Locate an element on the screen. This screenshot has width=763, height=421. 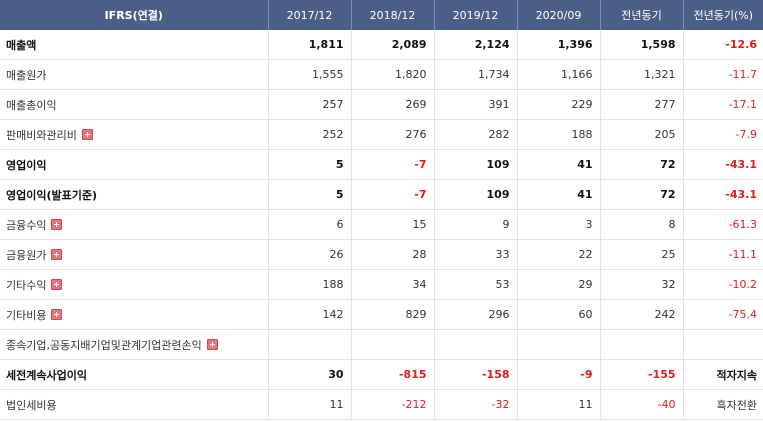
value-cell: 242 is located at coordinates (642, 314).